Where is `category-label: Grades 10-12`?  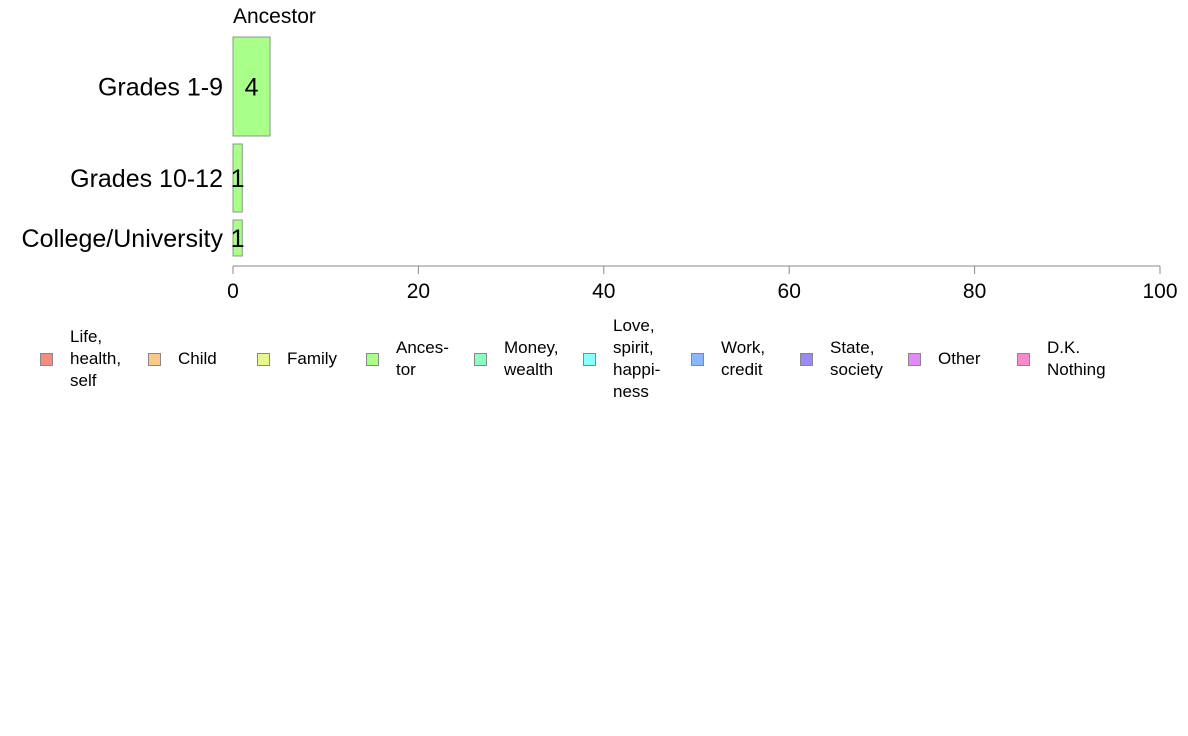
category-label: Grades 10-12 is located at coordinates (146, 179).